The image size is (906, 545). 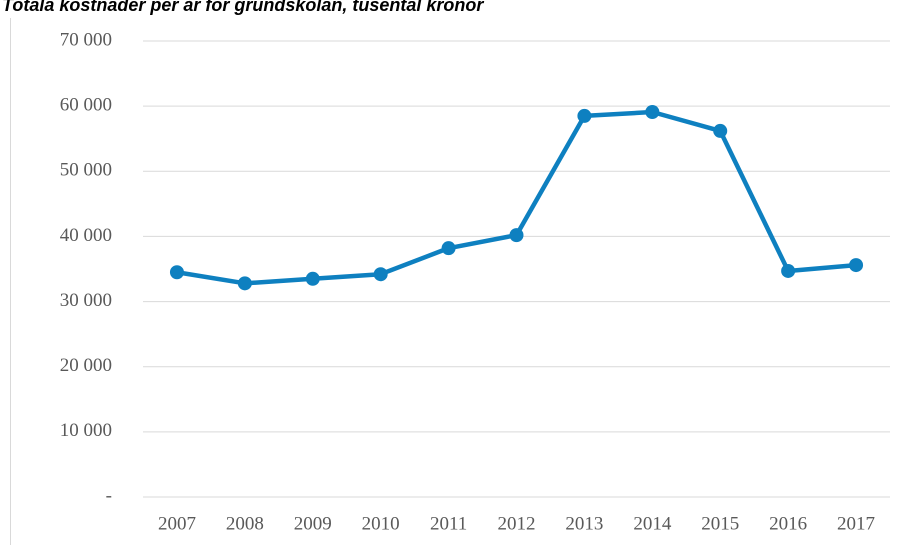 I want to click on x-tick-label: 2012, so click(x=517, y=523).